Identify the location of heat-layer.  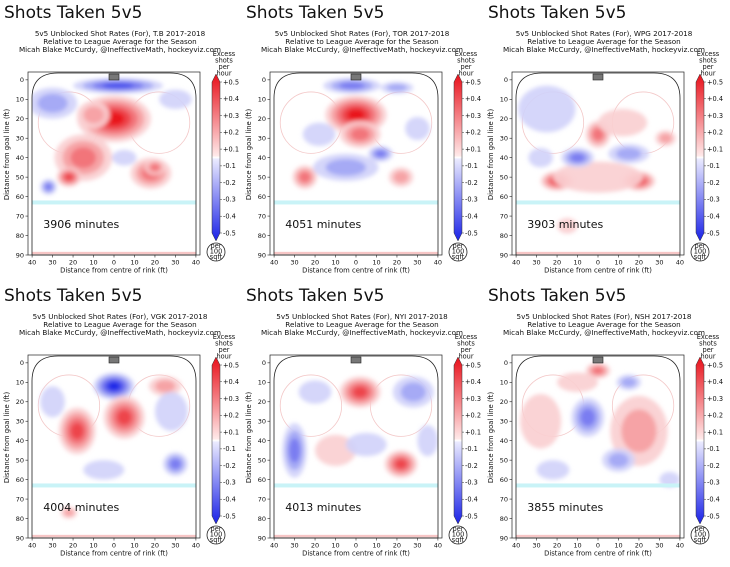
(112, 136).